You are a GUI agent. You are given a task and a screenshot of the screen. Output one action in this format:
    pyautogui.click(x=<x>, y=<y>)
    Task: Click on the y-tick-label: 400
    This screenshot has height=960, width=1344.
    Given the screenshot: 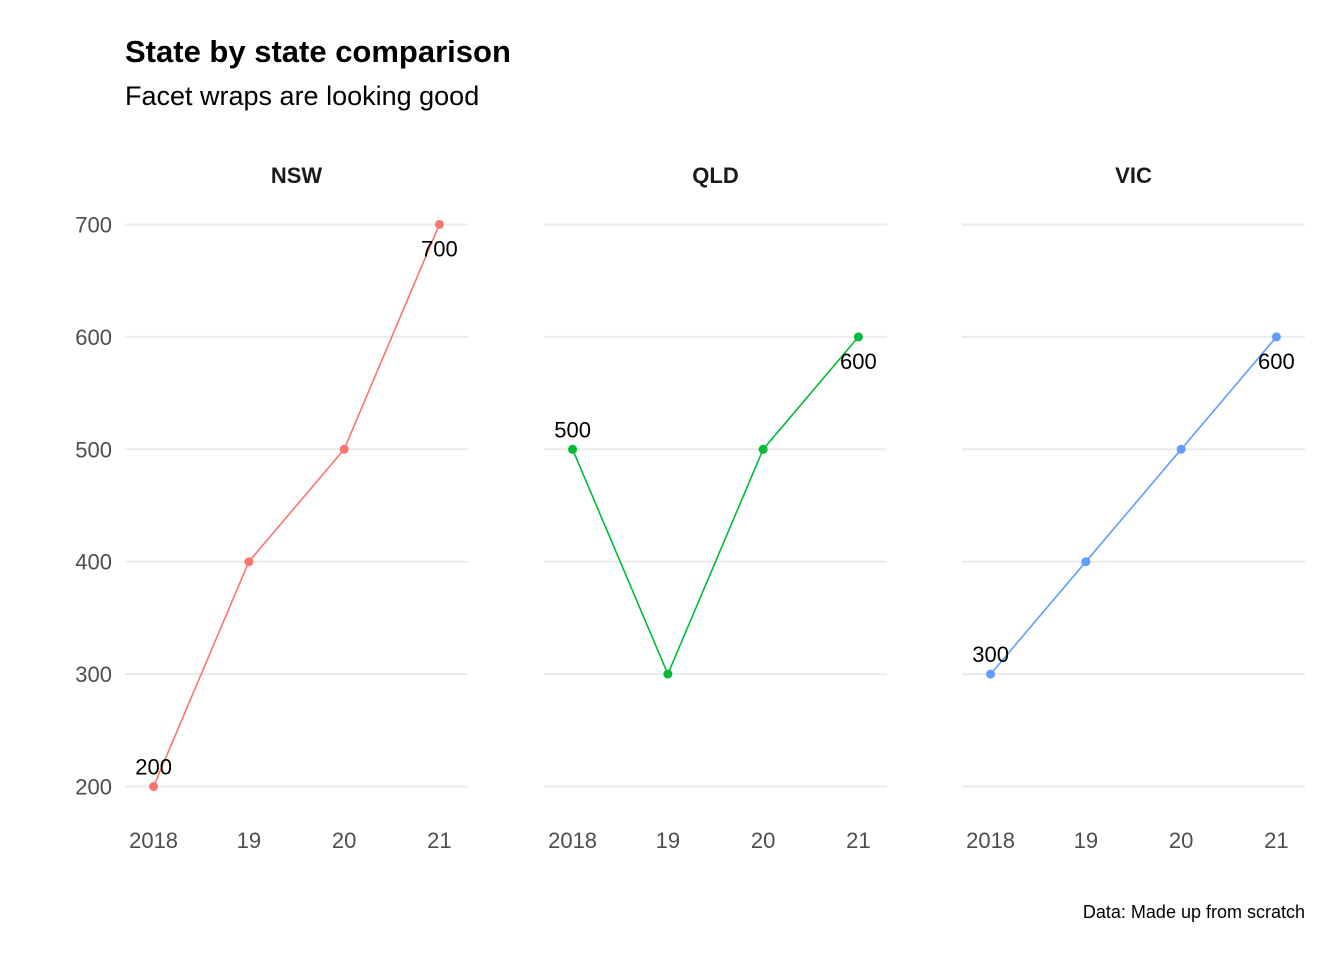 What is the action you would take?
    pyautogui.click(x=93, y=562)
    